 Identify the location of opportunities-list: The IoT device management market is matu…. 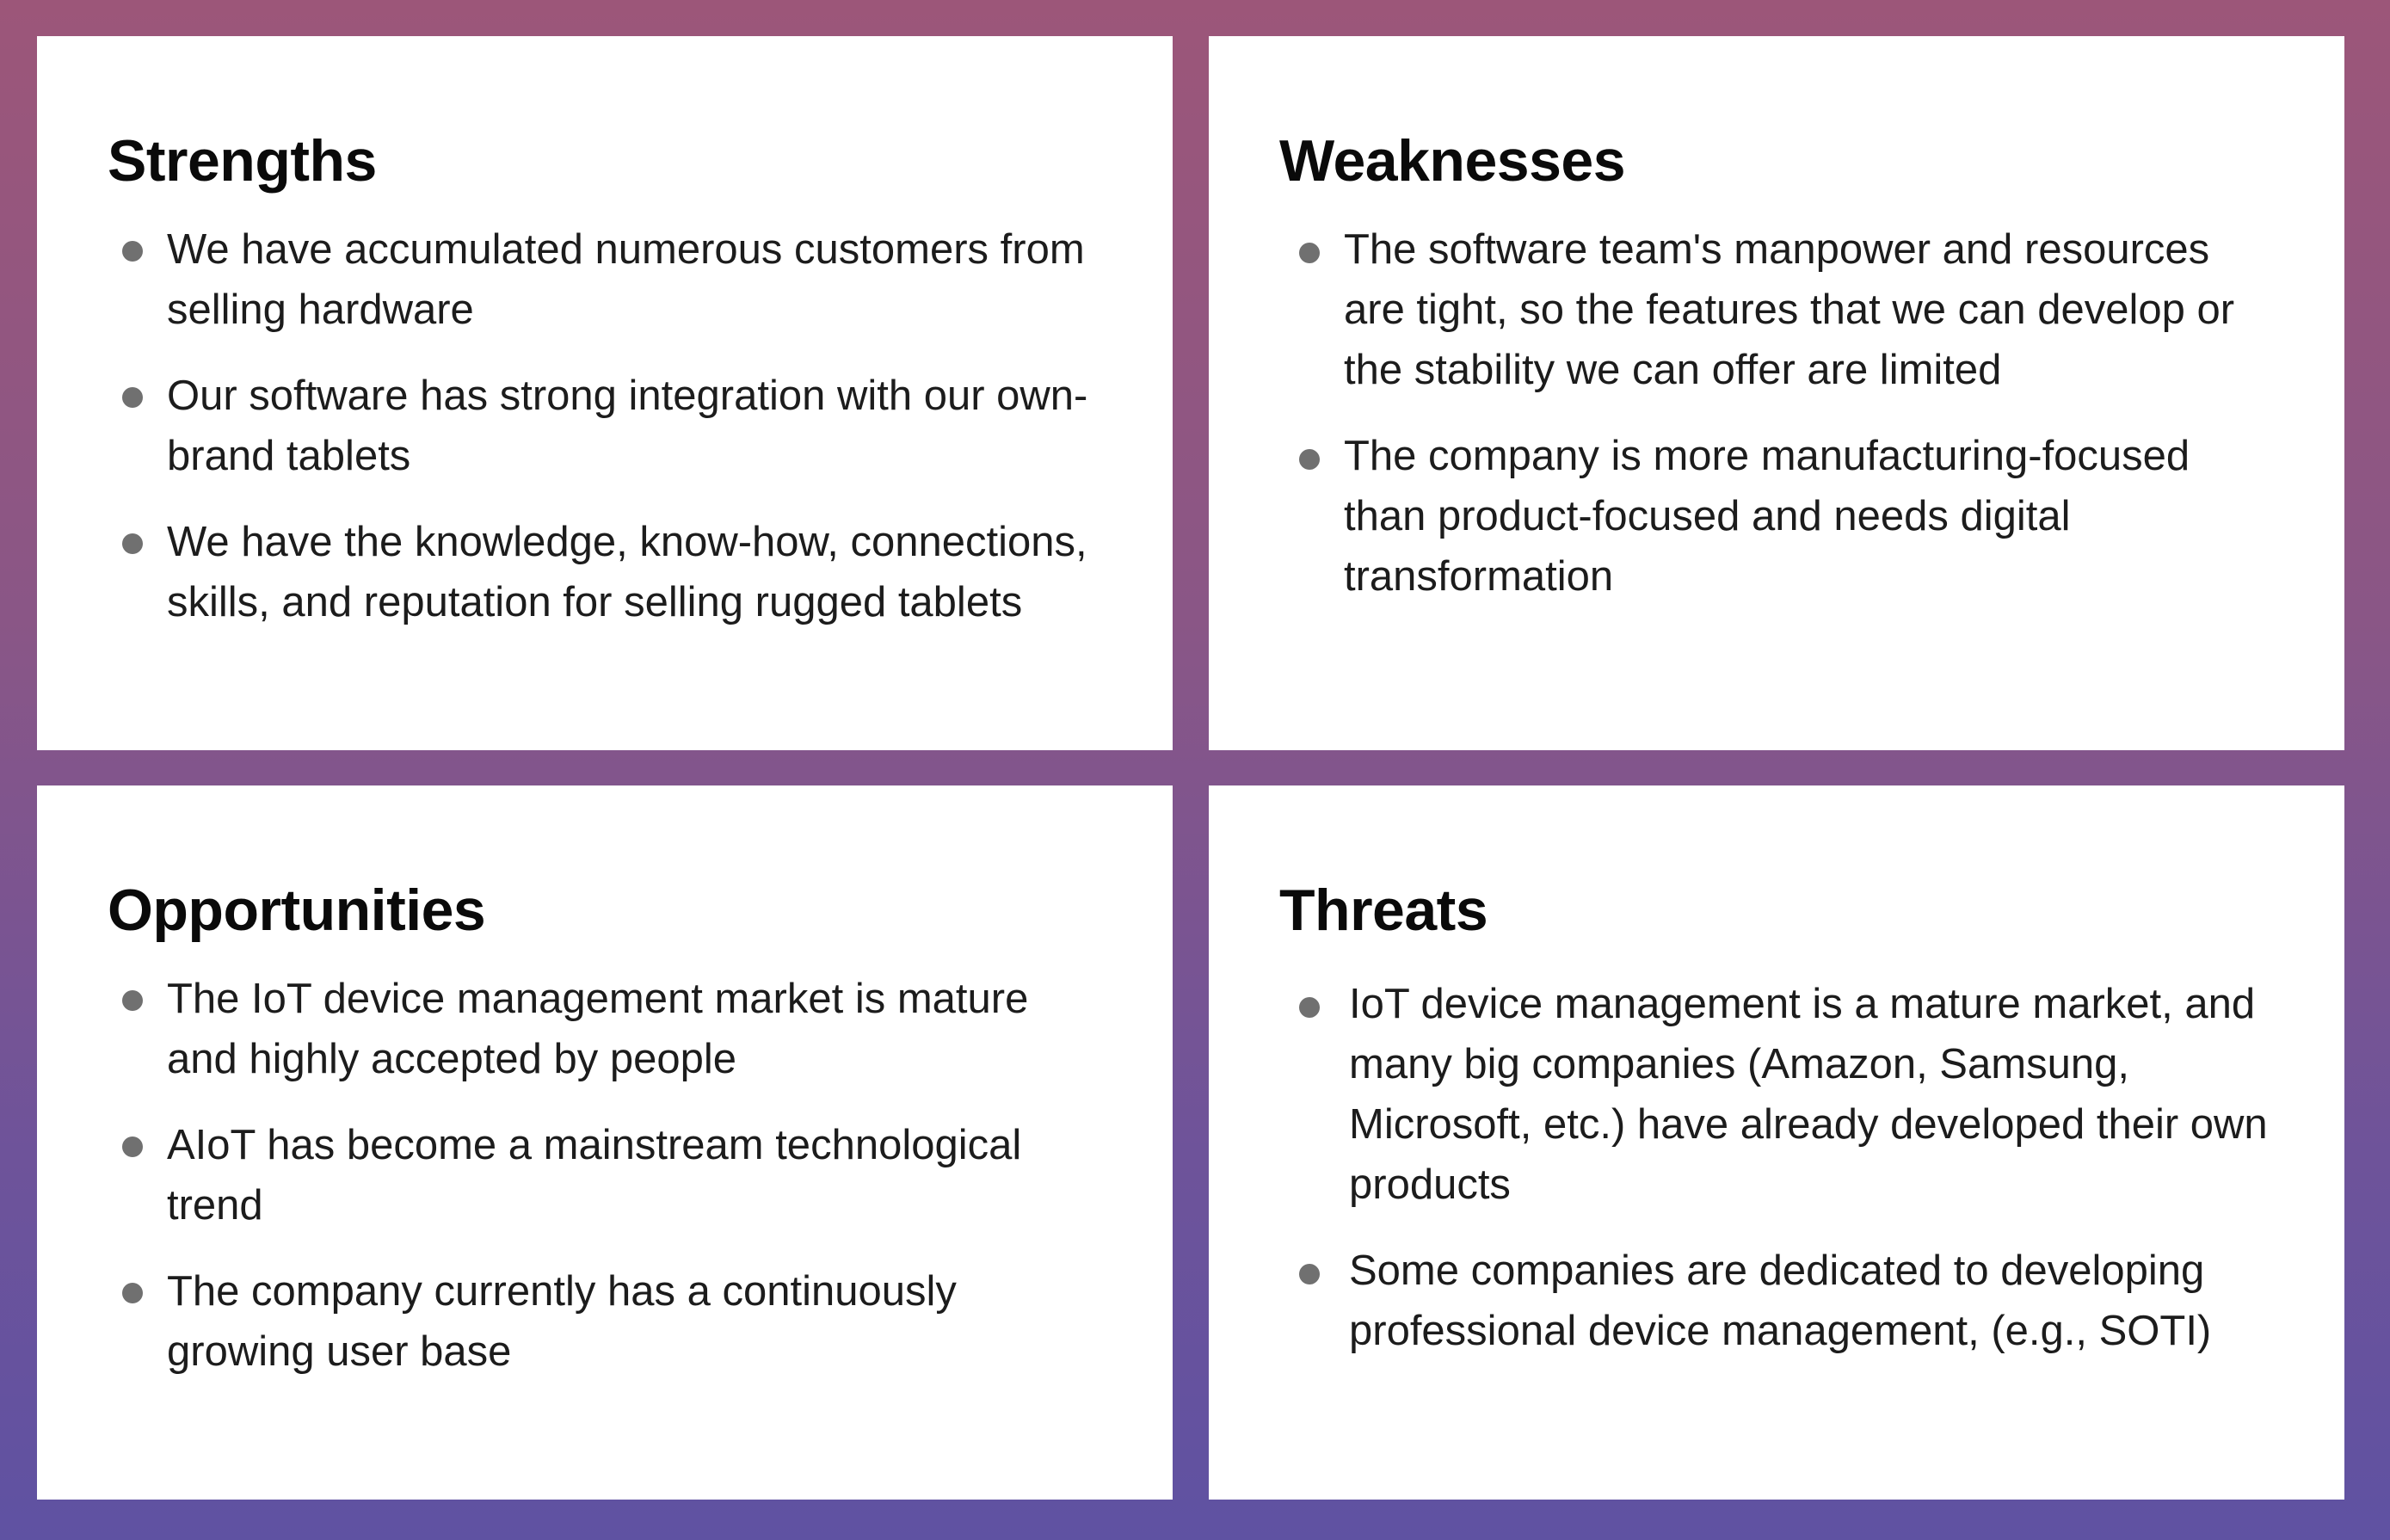
(606, 1176).